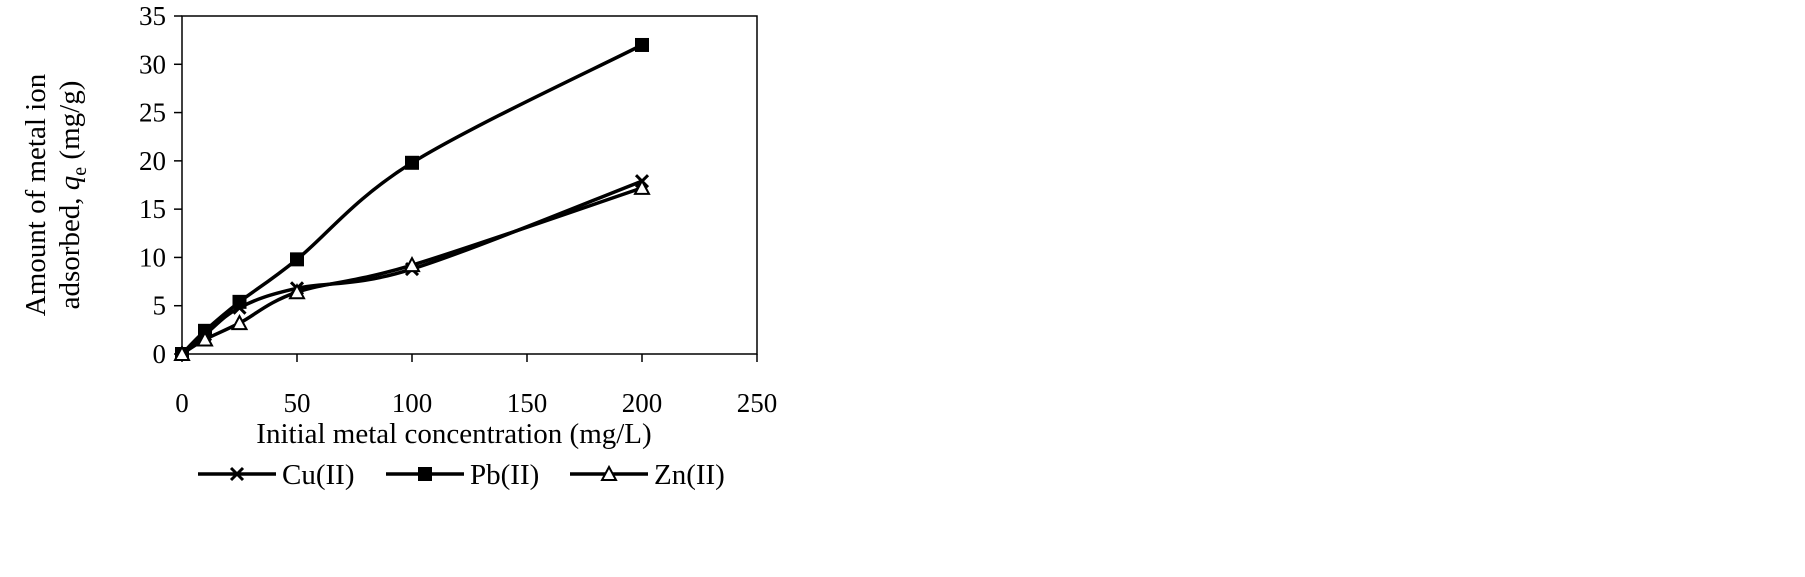 This screenshot has height=577, width=1805. What do you see at coordinates (276, 475) in the screenshot?
I see `legend-item: Cu(II)` at bounding box center [276, 475].